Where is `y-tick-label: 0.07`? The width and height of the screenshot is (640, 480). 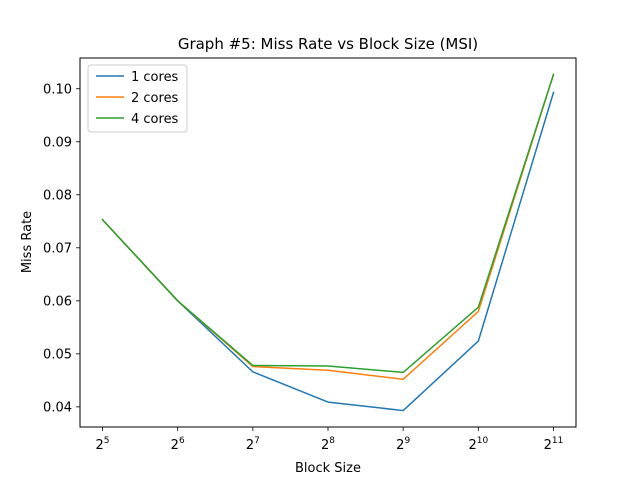
y-tick-label: 0.07 is located at coordinates (57, 248).